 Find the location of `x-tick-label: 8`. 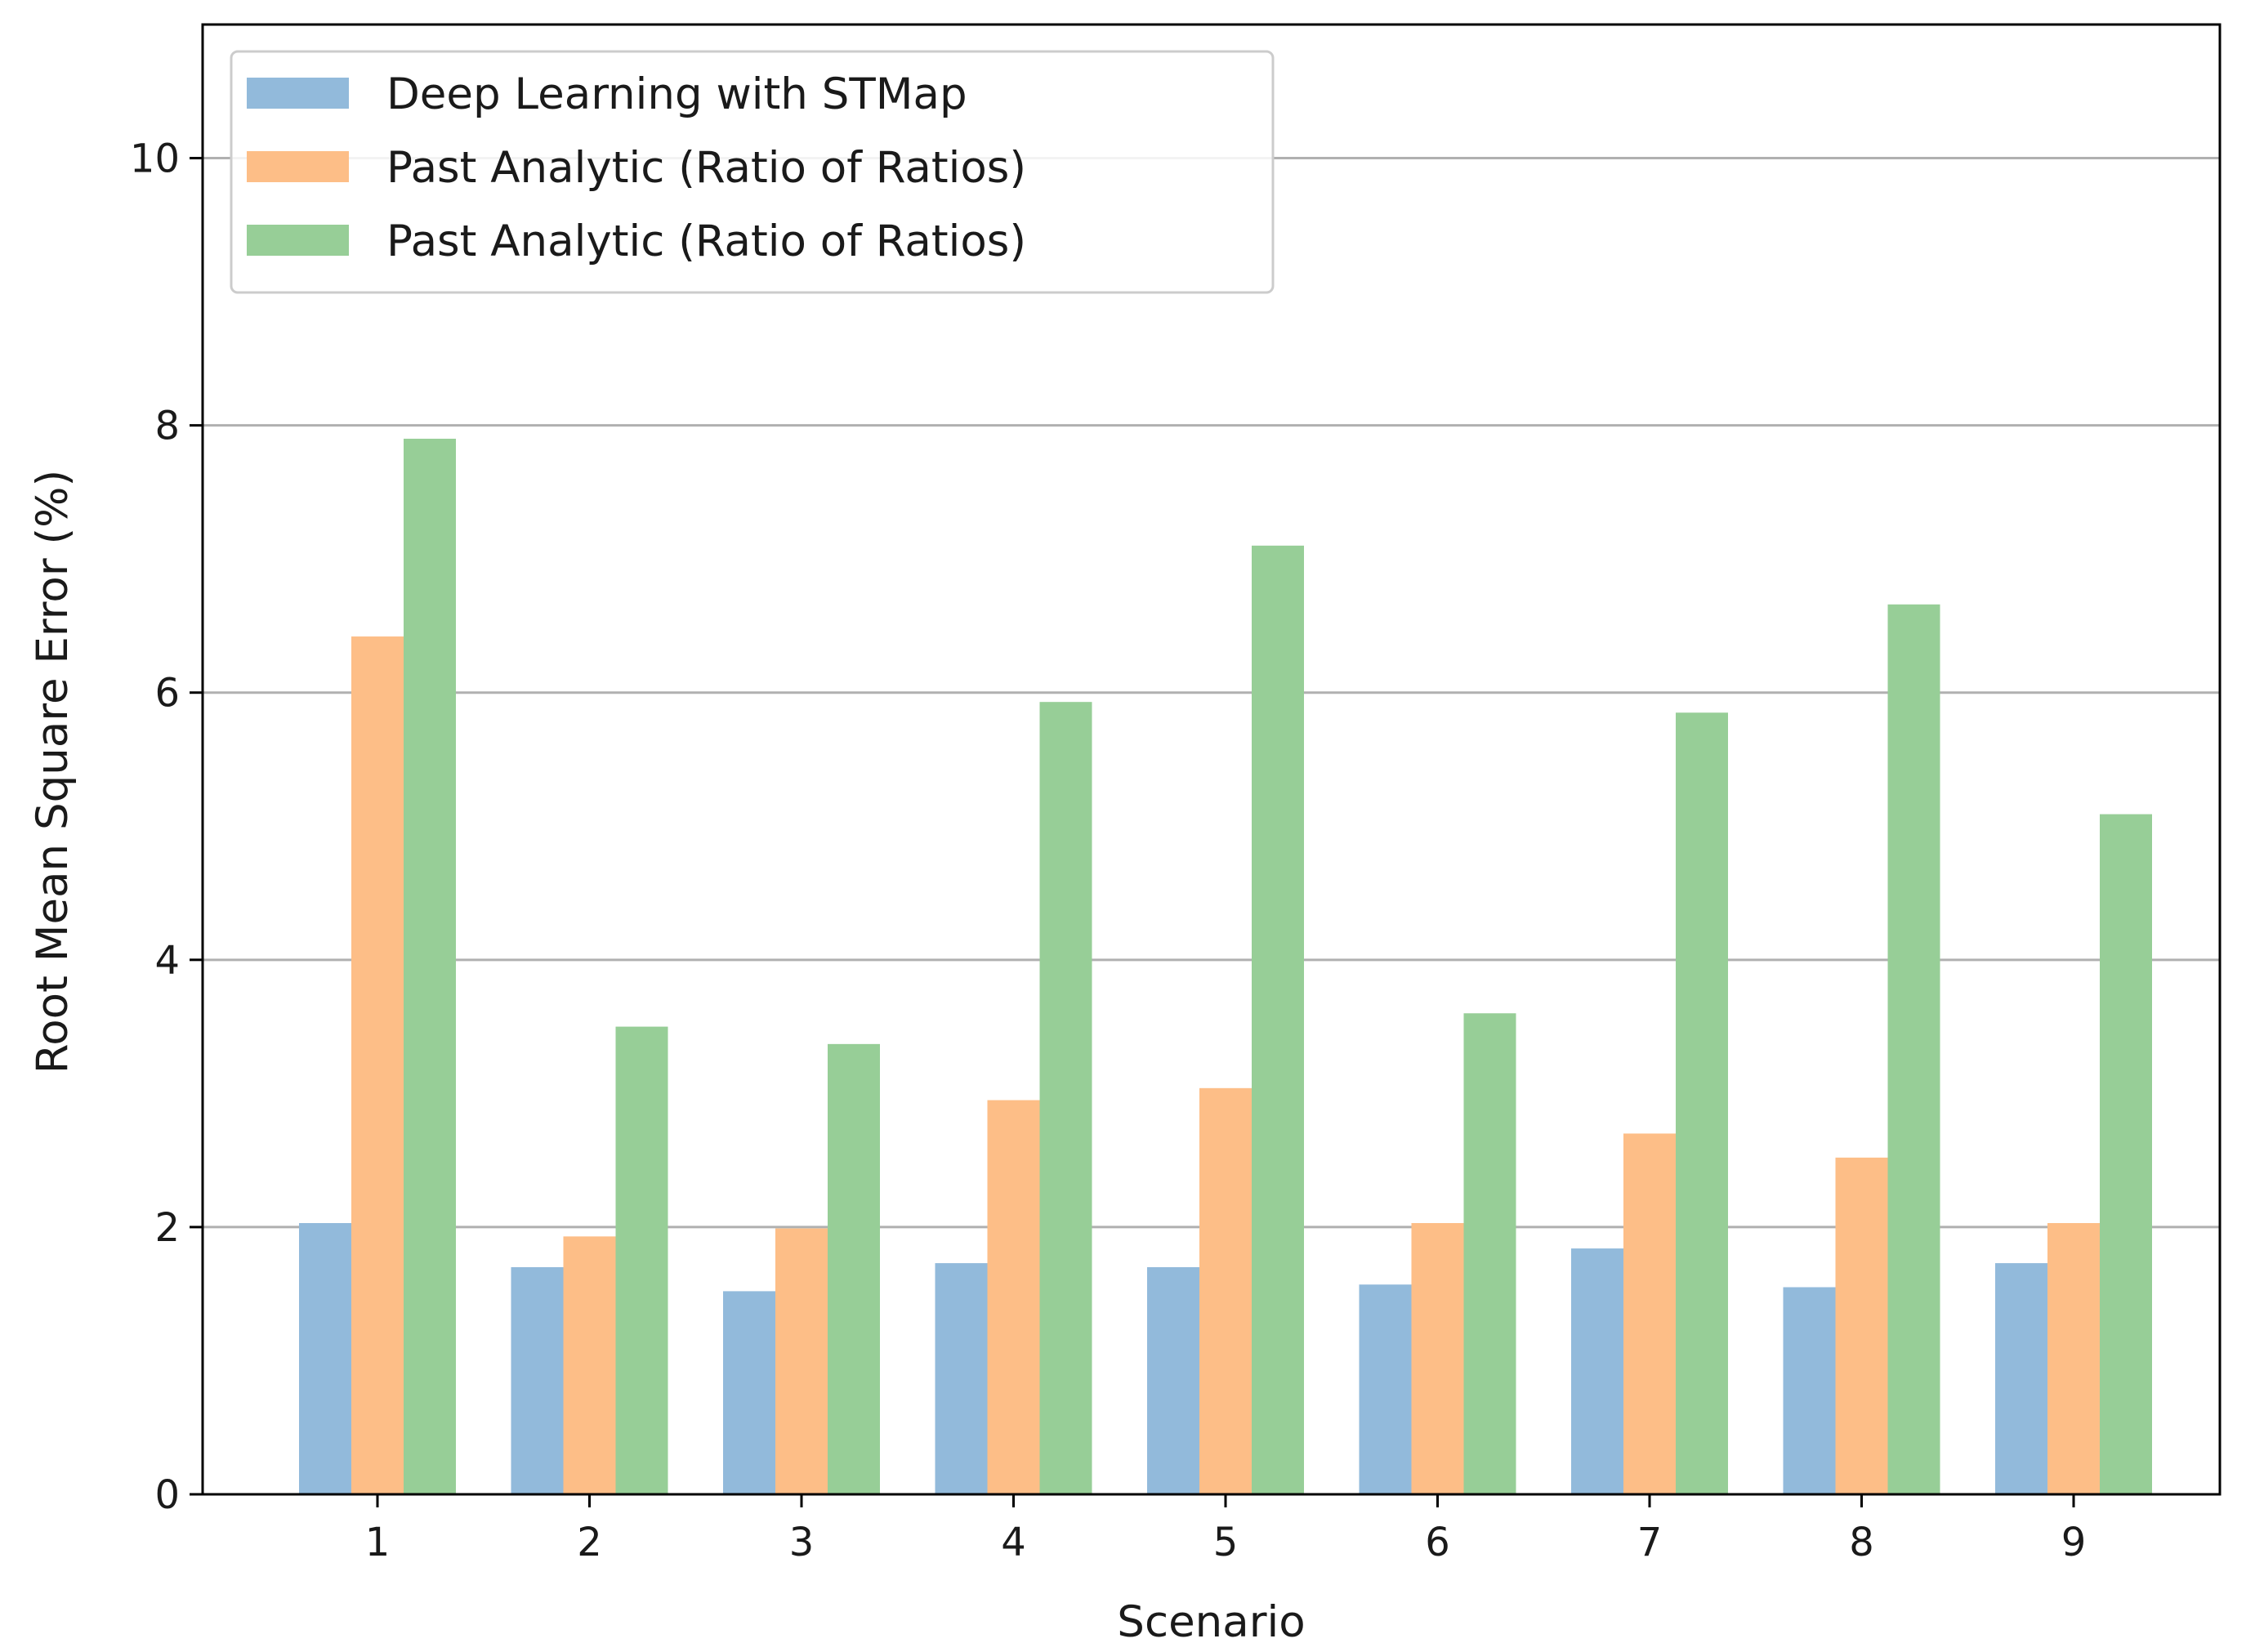

x-tick-label: 8 is located at coordinates (1861, 1542).